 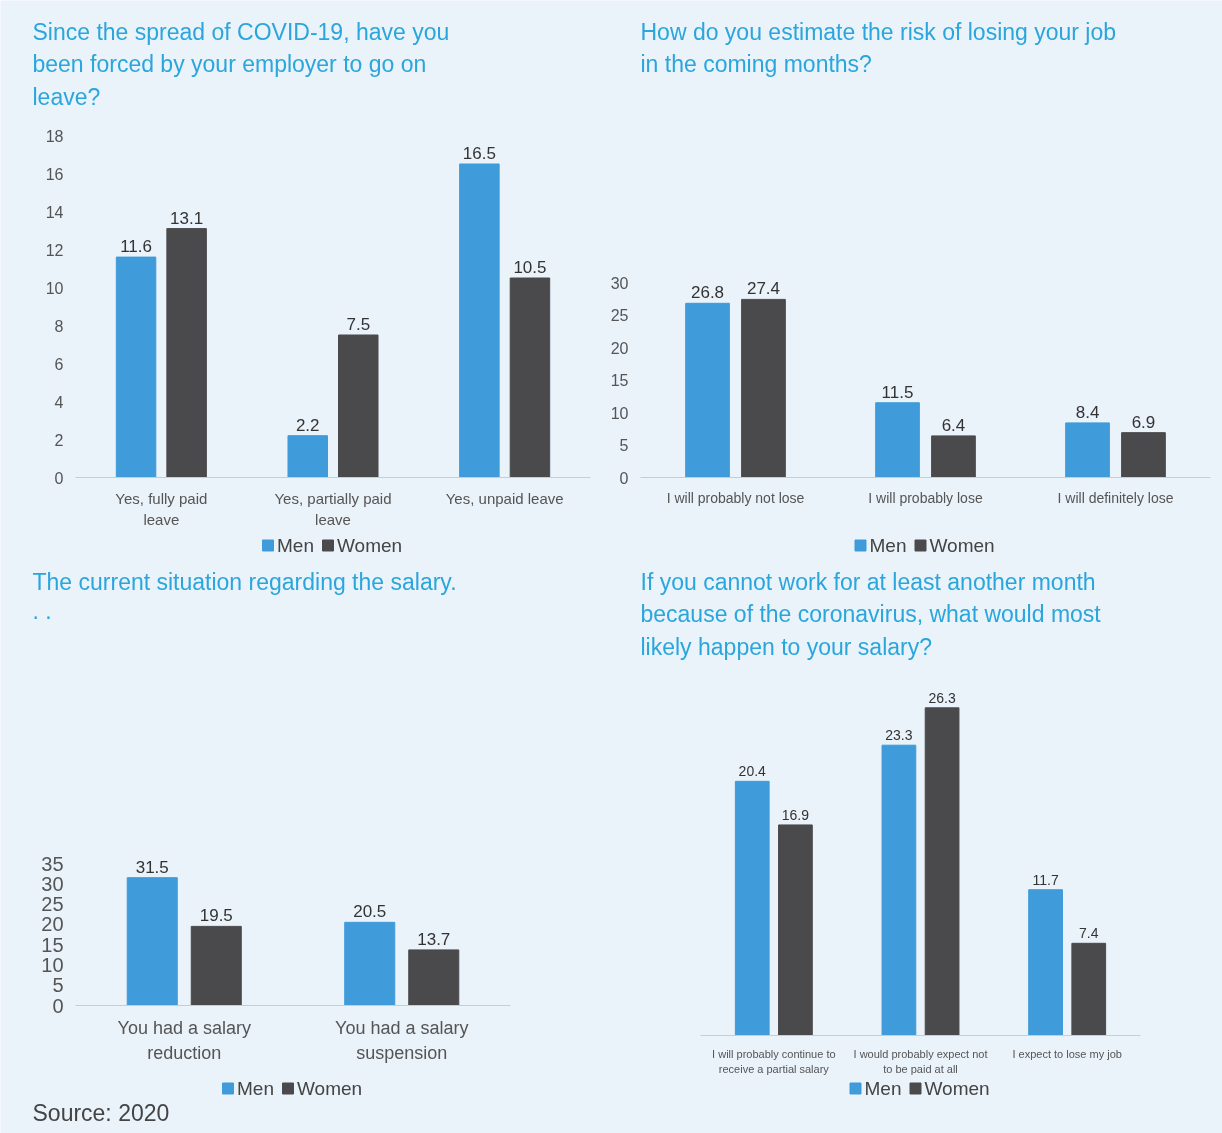 What do you see at coordinates (184, 1040) in the screenshot?
I see `x-tick-label: You had a salary reduction` at bounding box center [184, 1040].